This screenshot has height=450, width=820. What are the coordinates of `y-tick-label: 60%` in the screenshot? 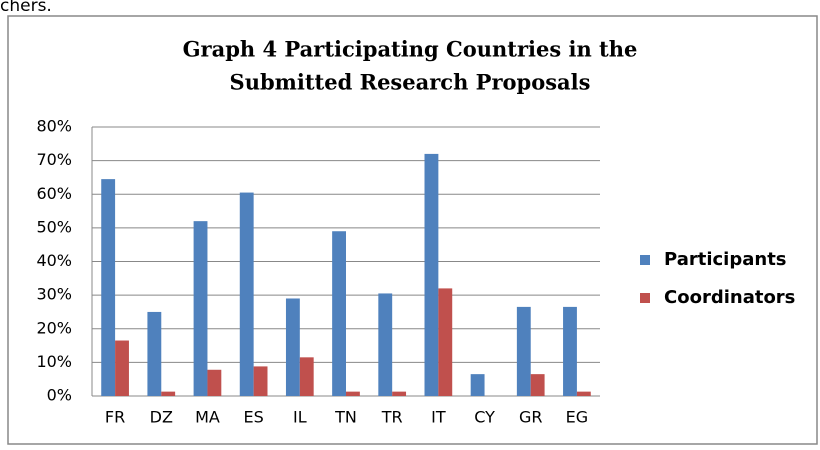 It's located at (54, 193).